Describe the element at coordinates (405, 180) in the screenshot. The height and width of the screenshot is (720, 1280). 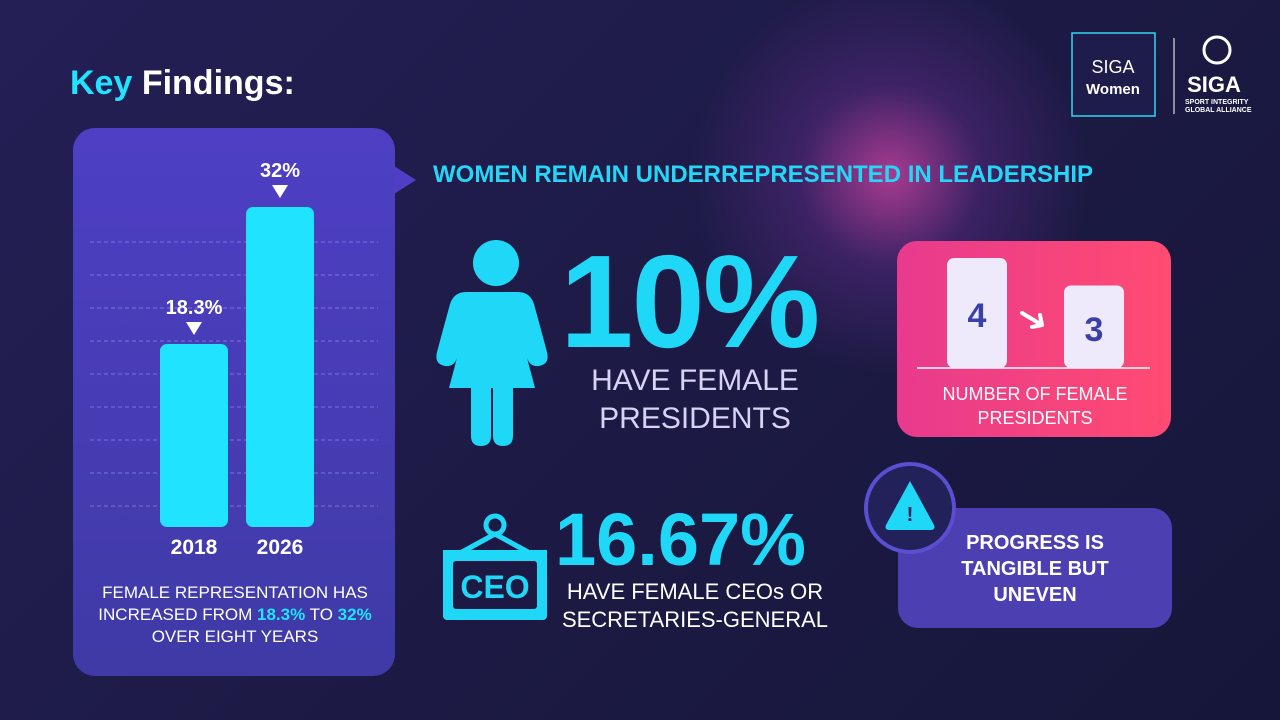
I see `panel-pointer` at that location.